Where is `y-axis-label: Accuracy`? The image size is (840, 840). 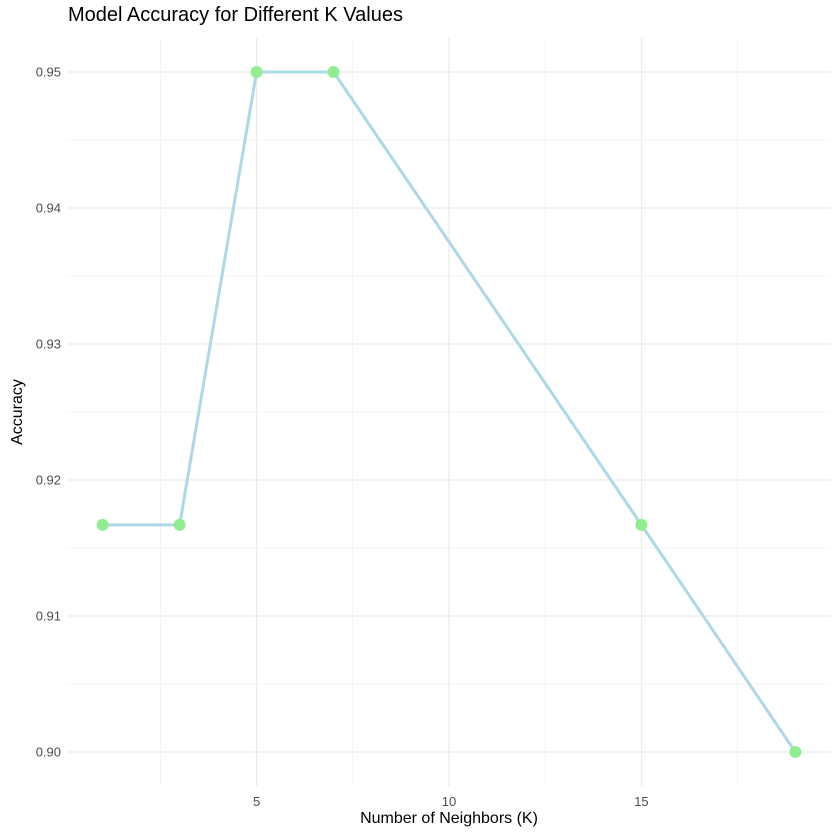 y-axis-label: Accuracy is located at coordinates (17, 412).